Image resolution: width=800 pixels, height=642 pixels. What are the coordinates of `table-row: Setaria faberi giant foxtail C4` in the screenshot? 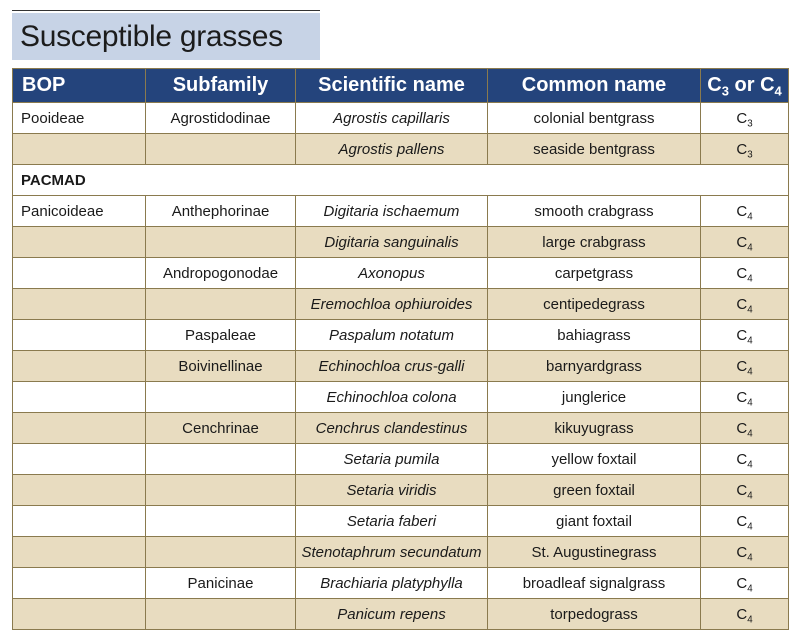 It's located at (400, 521).